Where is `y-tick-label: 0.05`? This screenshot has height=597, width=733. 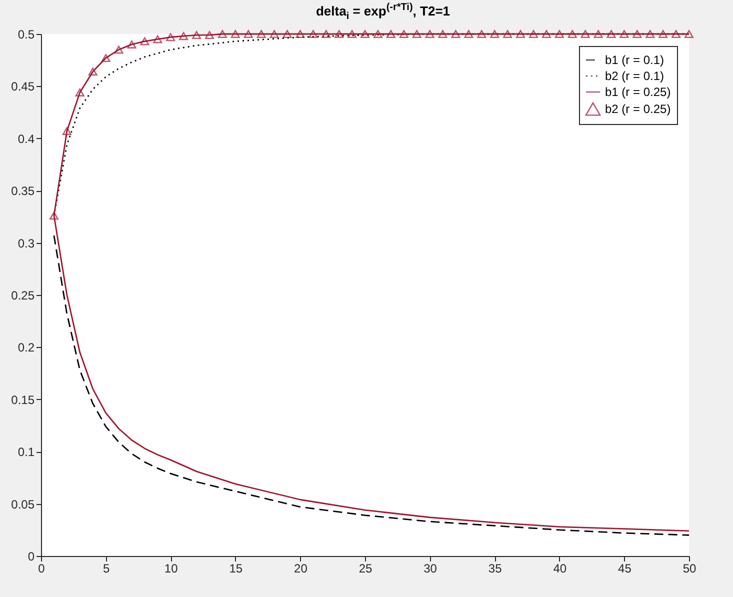 y-tick-label: 0.05 is located at coordinates (23, 504).